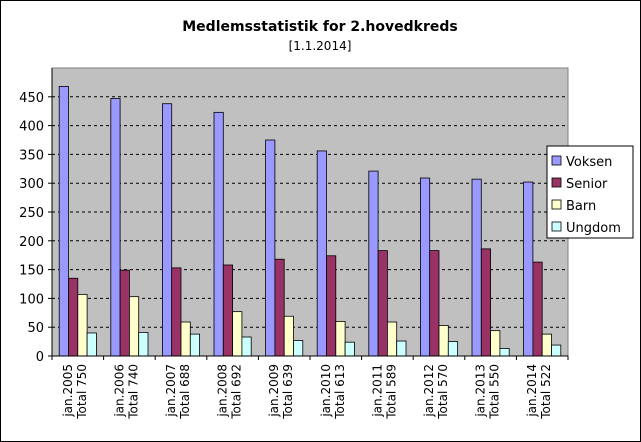 This screenshot has height=442, width=641. Describe the element at coordinates (532, 391) in the screenshot. I see `x-tick-label-9-0: jan.2014` at that location.